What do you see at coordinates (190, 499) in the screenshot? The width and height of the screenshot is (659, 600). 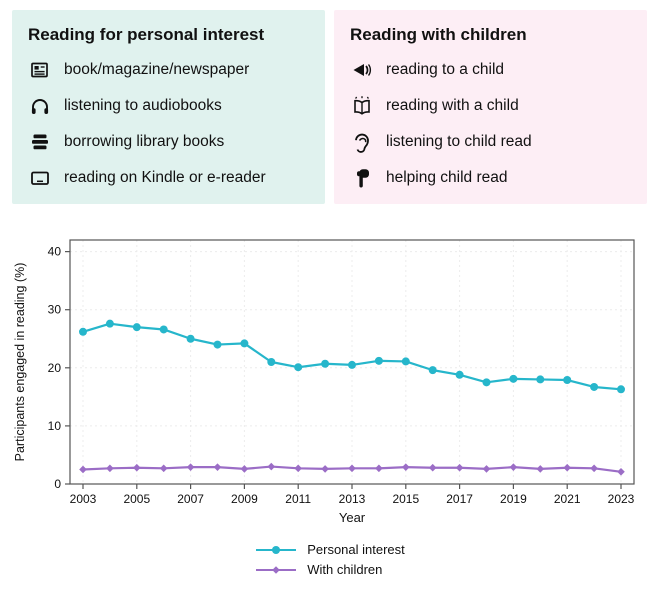 I see `x-tick-label: 2007` at bounding box center [190, 499].